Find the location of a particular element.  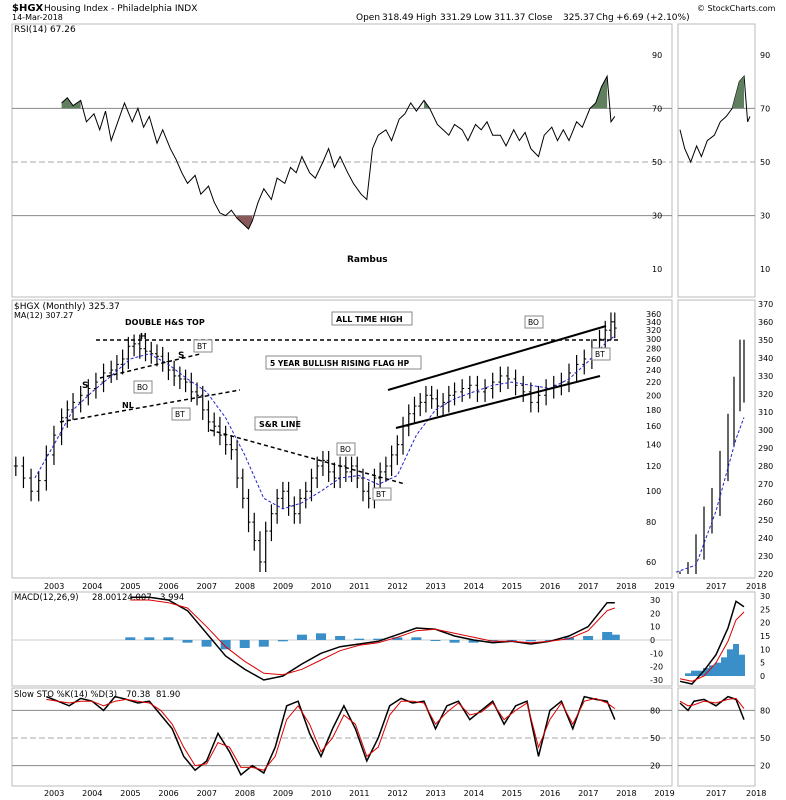

neckline is located at coordinates (150, 406).